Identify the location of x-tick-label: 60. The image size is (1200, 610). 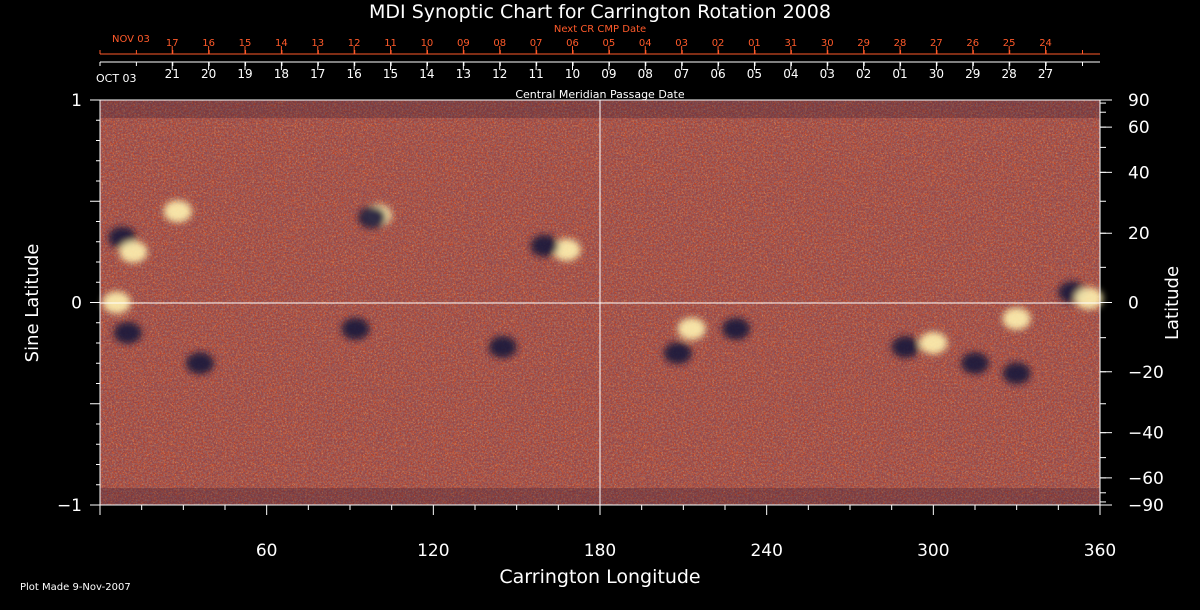
(267, 551).